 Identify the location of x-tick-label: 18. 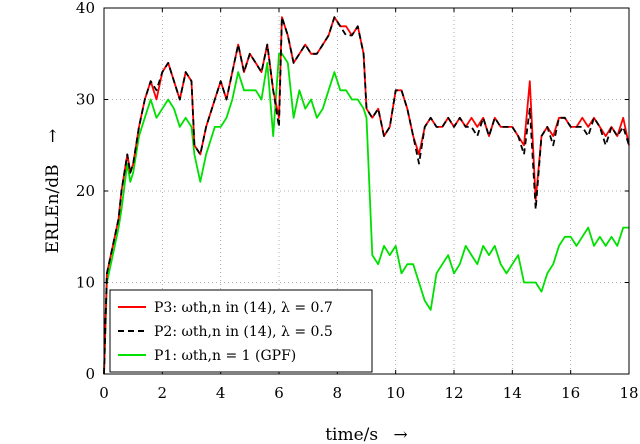
(628, 393).